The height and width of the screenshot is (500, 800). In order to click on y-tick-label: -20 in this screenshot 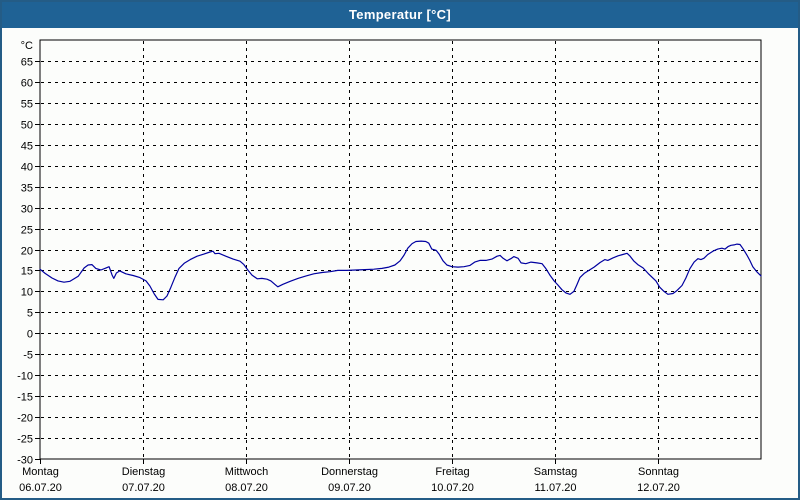, I will do `click(25, 419)`.